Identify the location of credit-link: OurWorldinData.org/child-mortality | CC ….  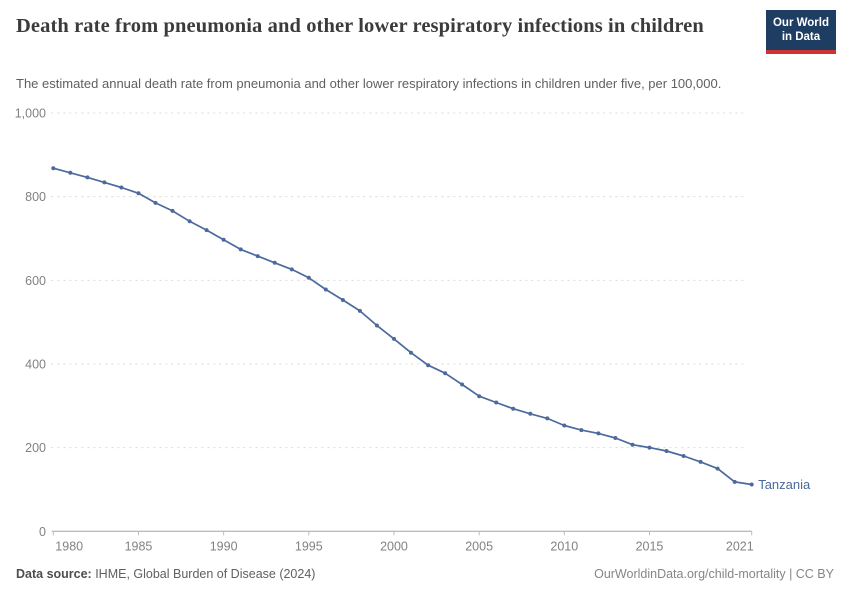
(714, 574).